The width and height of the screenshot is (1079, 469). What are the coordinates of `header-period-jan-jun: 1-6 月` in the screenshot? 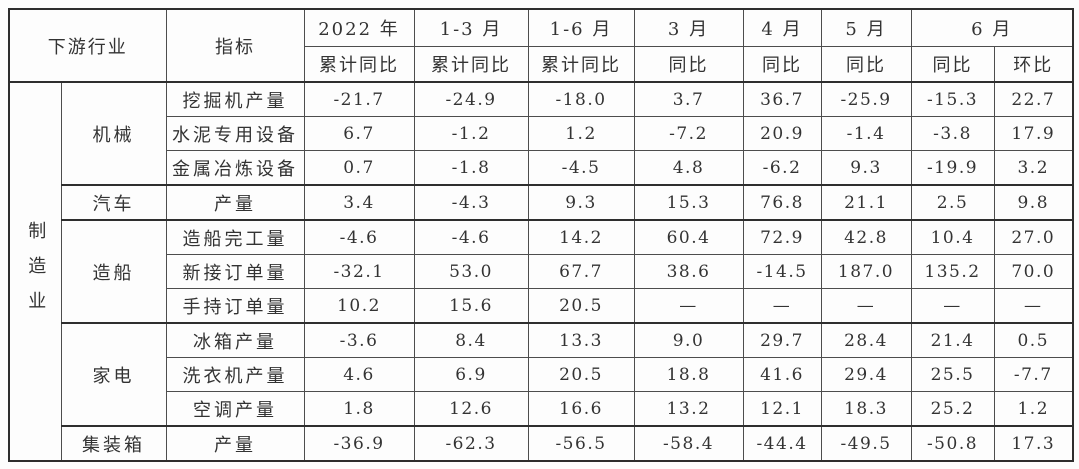 It's located at (581, 27).